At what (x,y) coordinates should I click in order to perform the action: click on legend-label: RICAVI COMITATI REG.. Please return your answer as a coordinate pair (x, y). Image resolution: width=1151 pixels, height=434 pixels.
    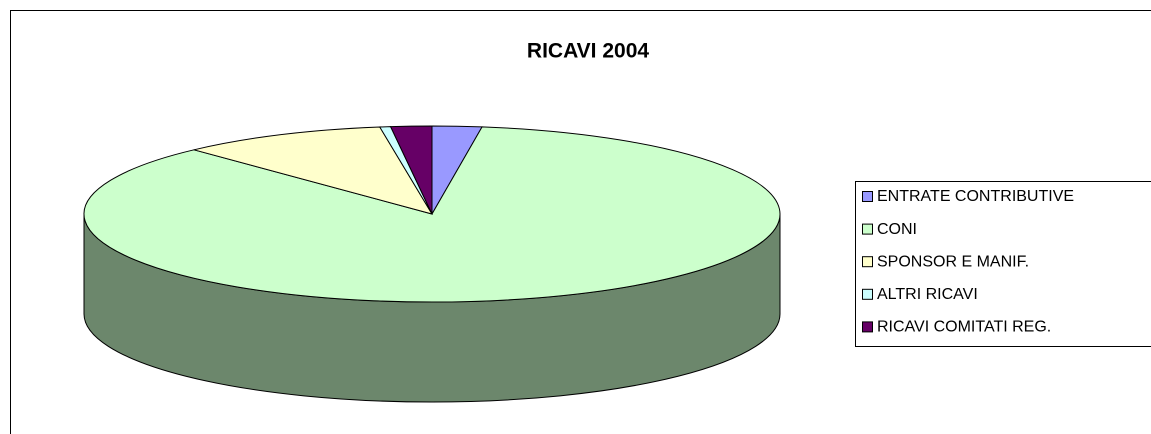
    Looking at the image, I should click on (964, 327).